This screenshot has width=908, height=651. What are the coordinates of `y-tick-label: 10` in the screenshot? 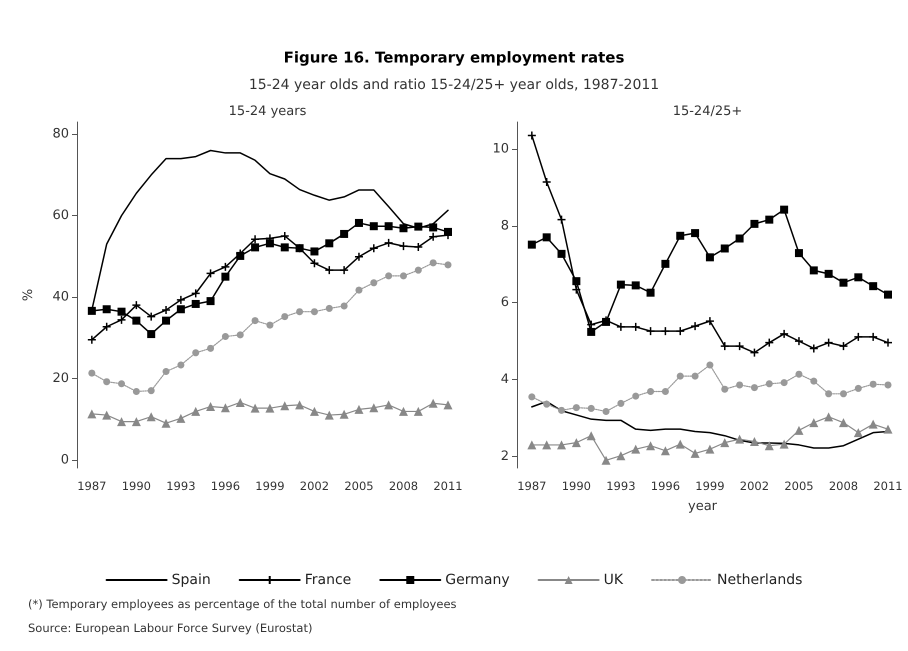 It's located at (500, 148).